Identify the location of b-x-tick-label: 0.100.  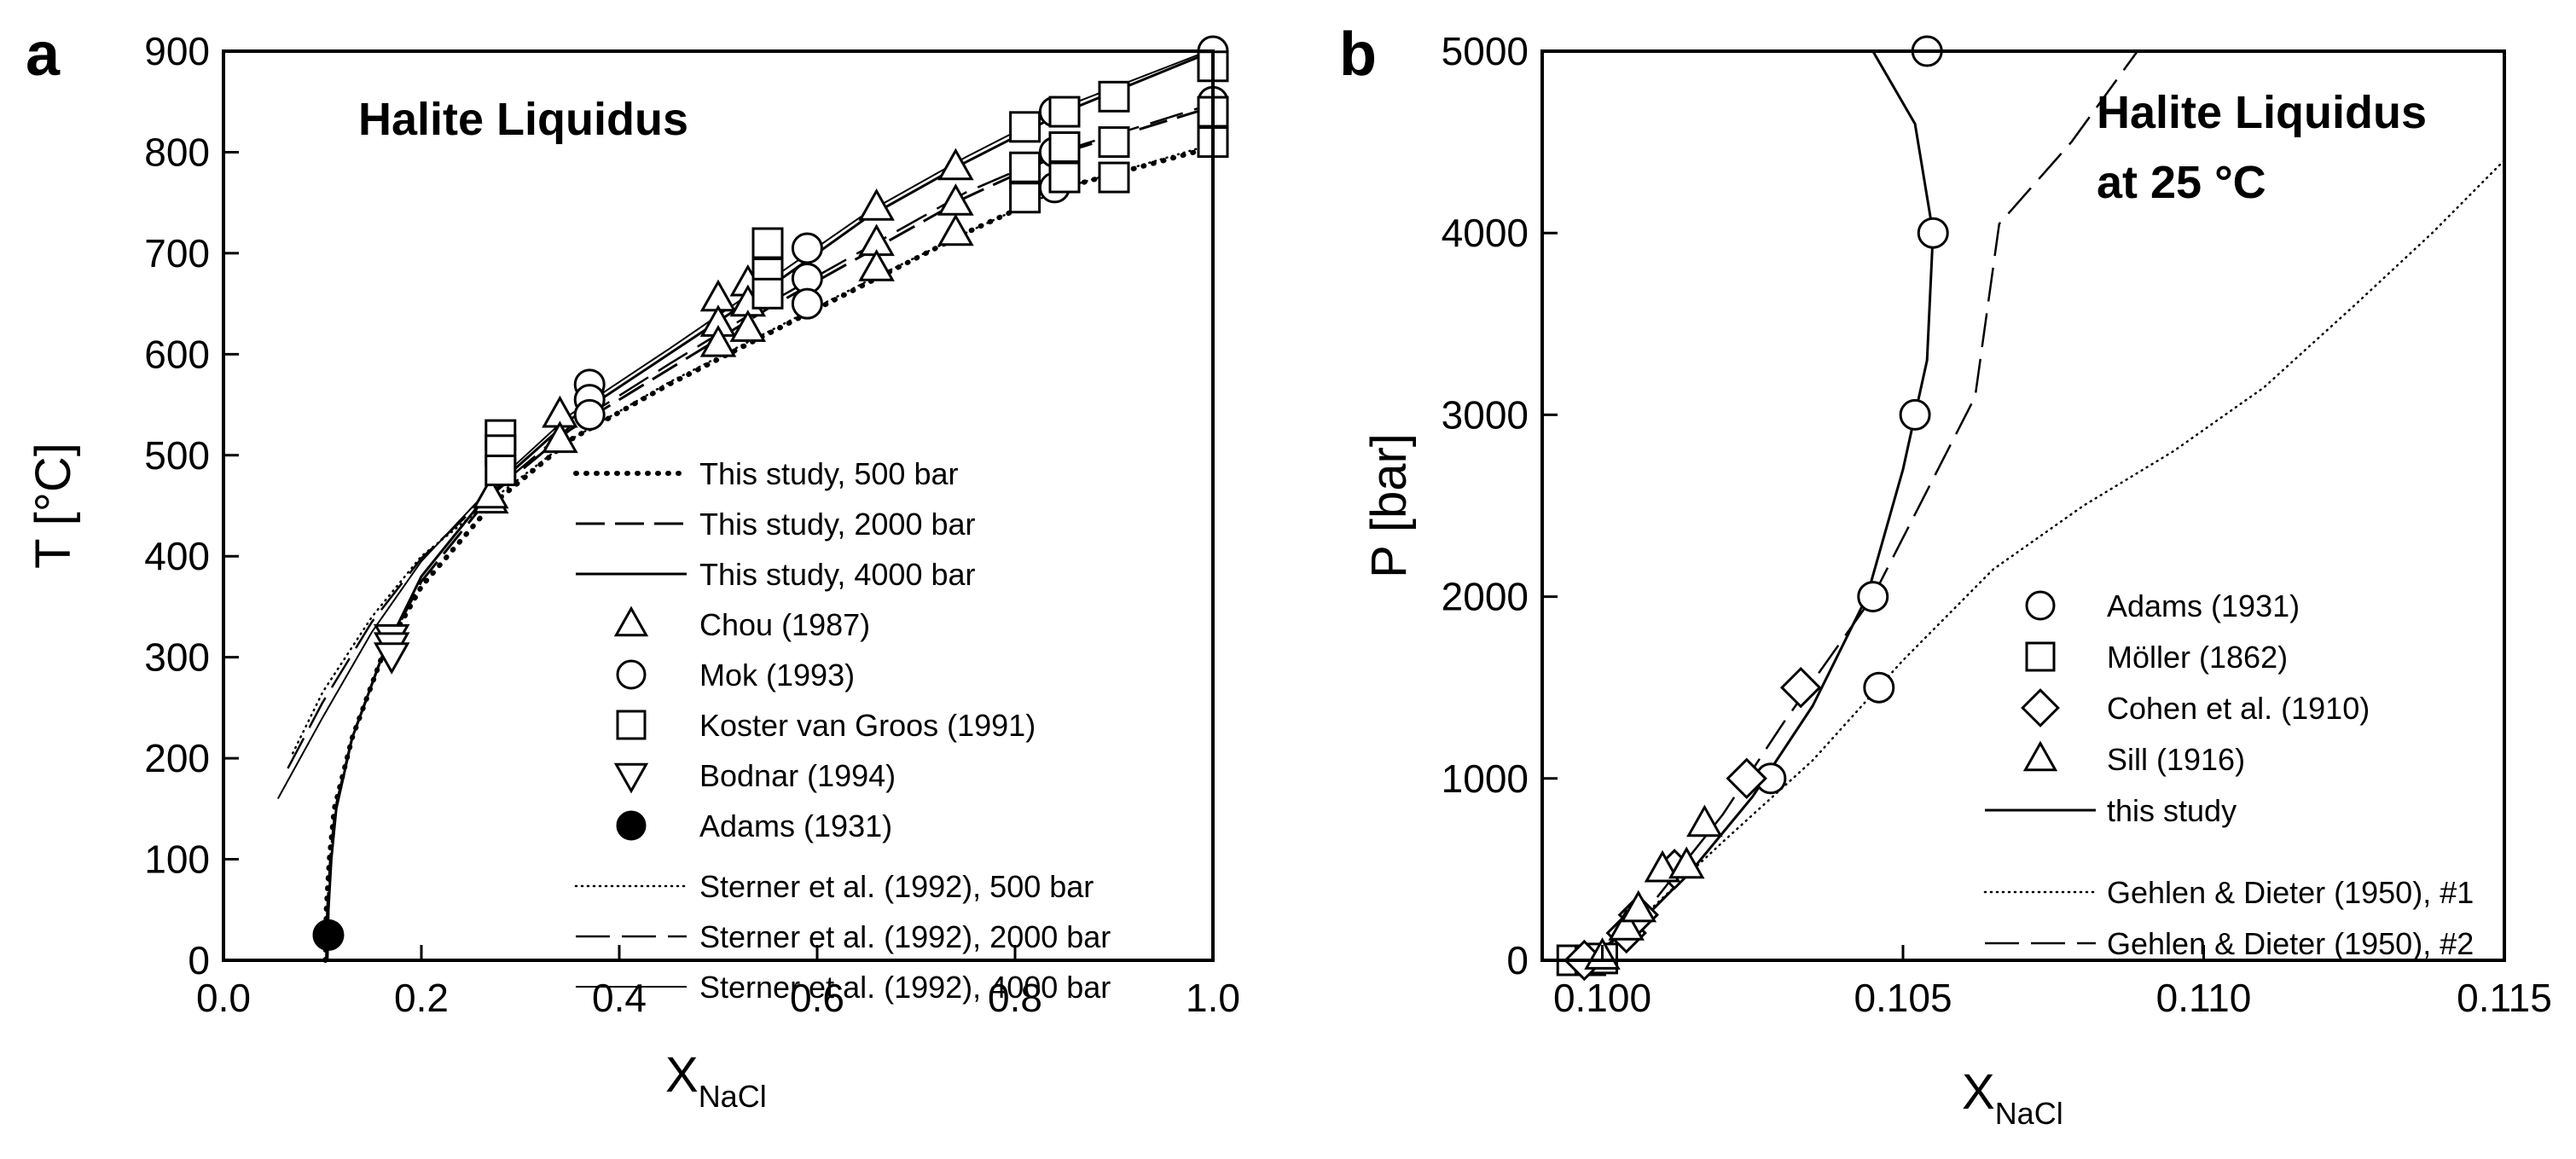
(1602, 998).